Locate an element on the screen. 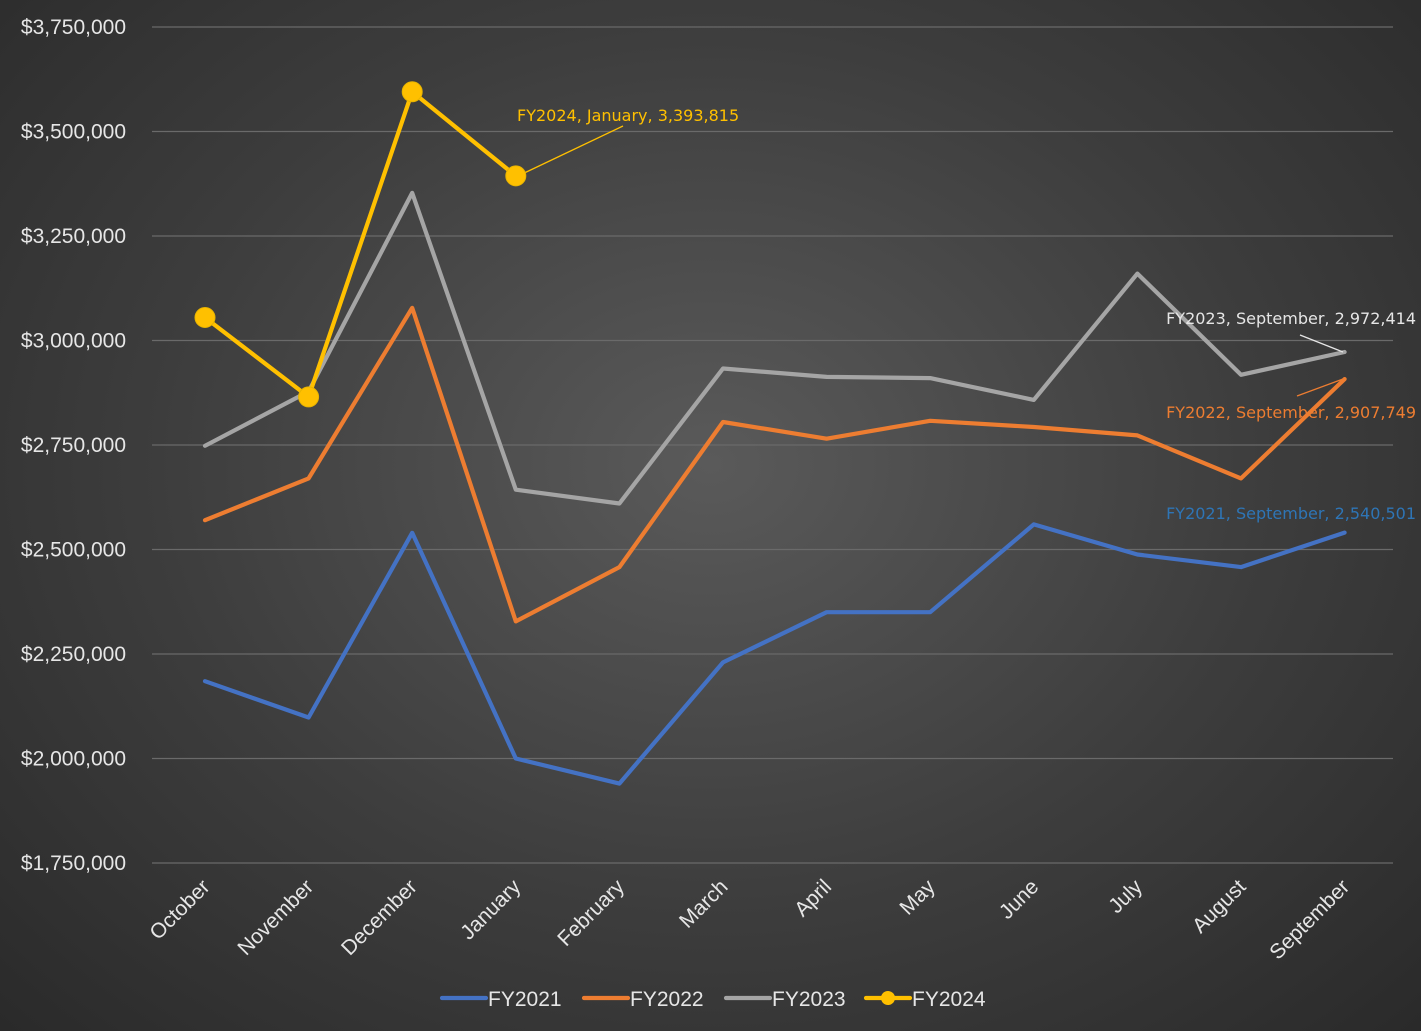 This screenshot has height=1031, width=1421. legend-swatch-marker is located at coordinates (888, 998).